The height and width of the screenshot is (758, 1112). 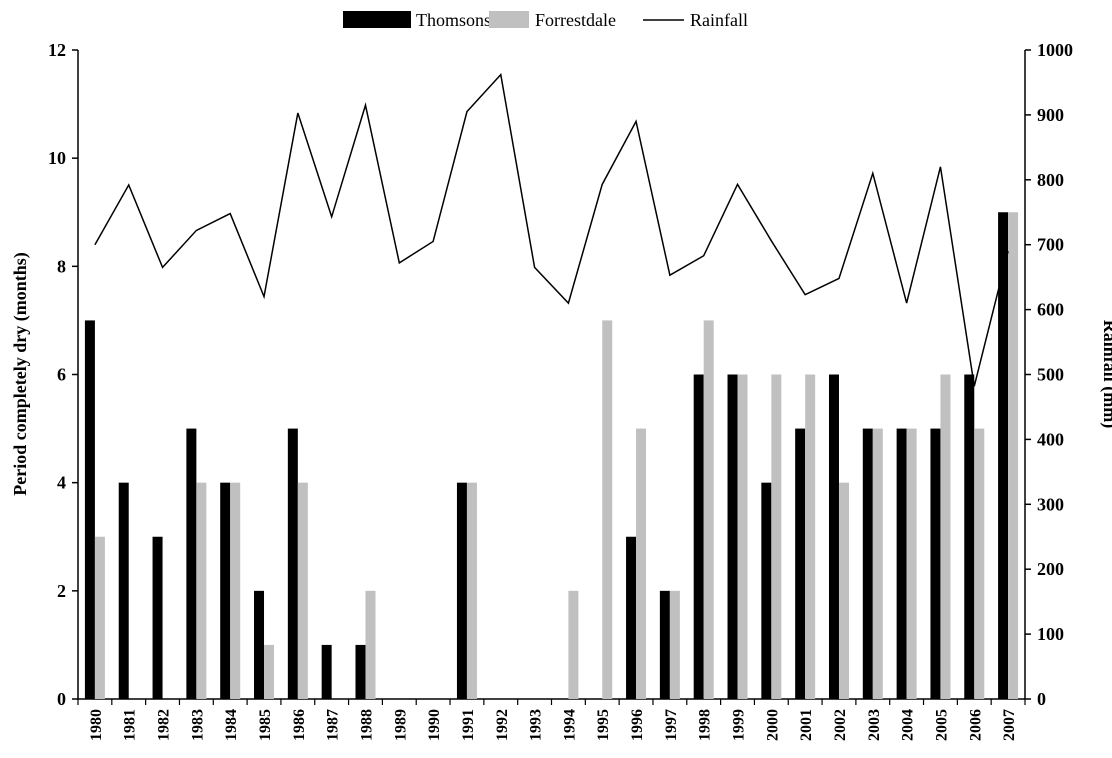 I want to click on x-tick-label: 1999, so click(x=739, y=725).